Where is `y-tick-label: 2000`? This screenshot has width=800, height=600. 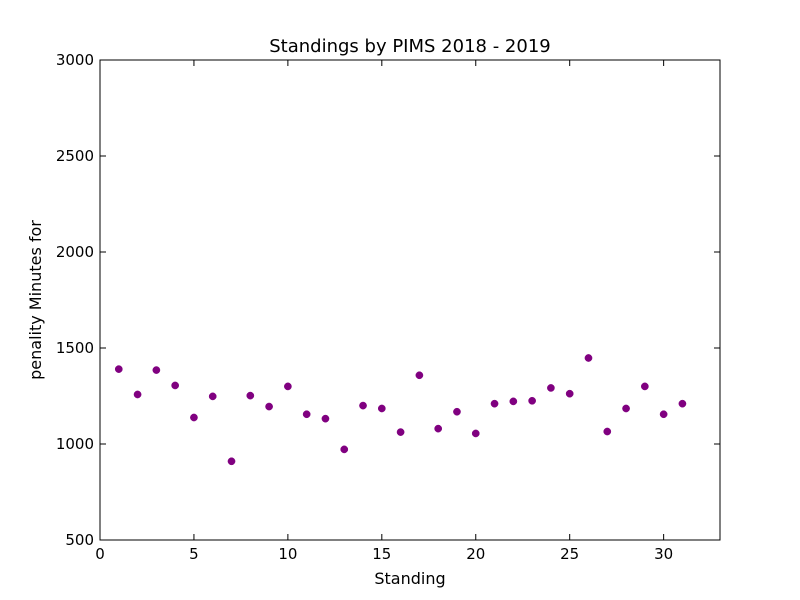
y-tick-label: 2000 is located at coordinates (75, 252).